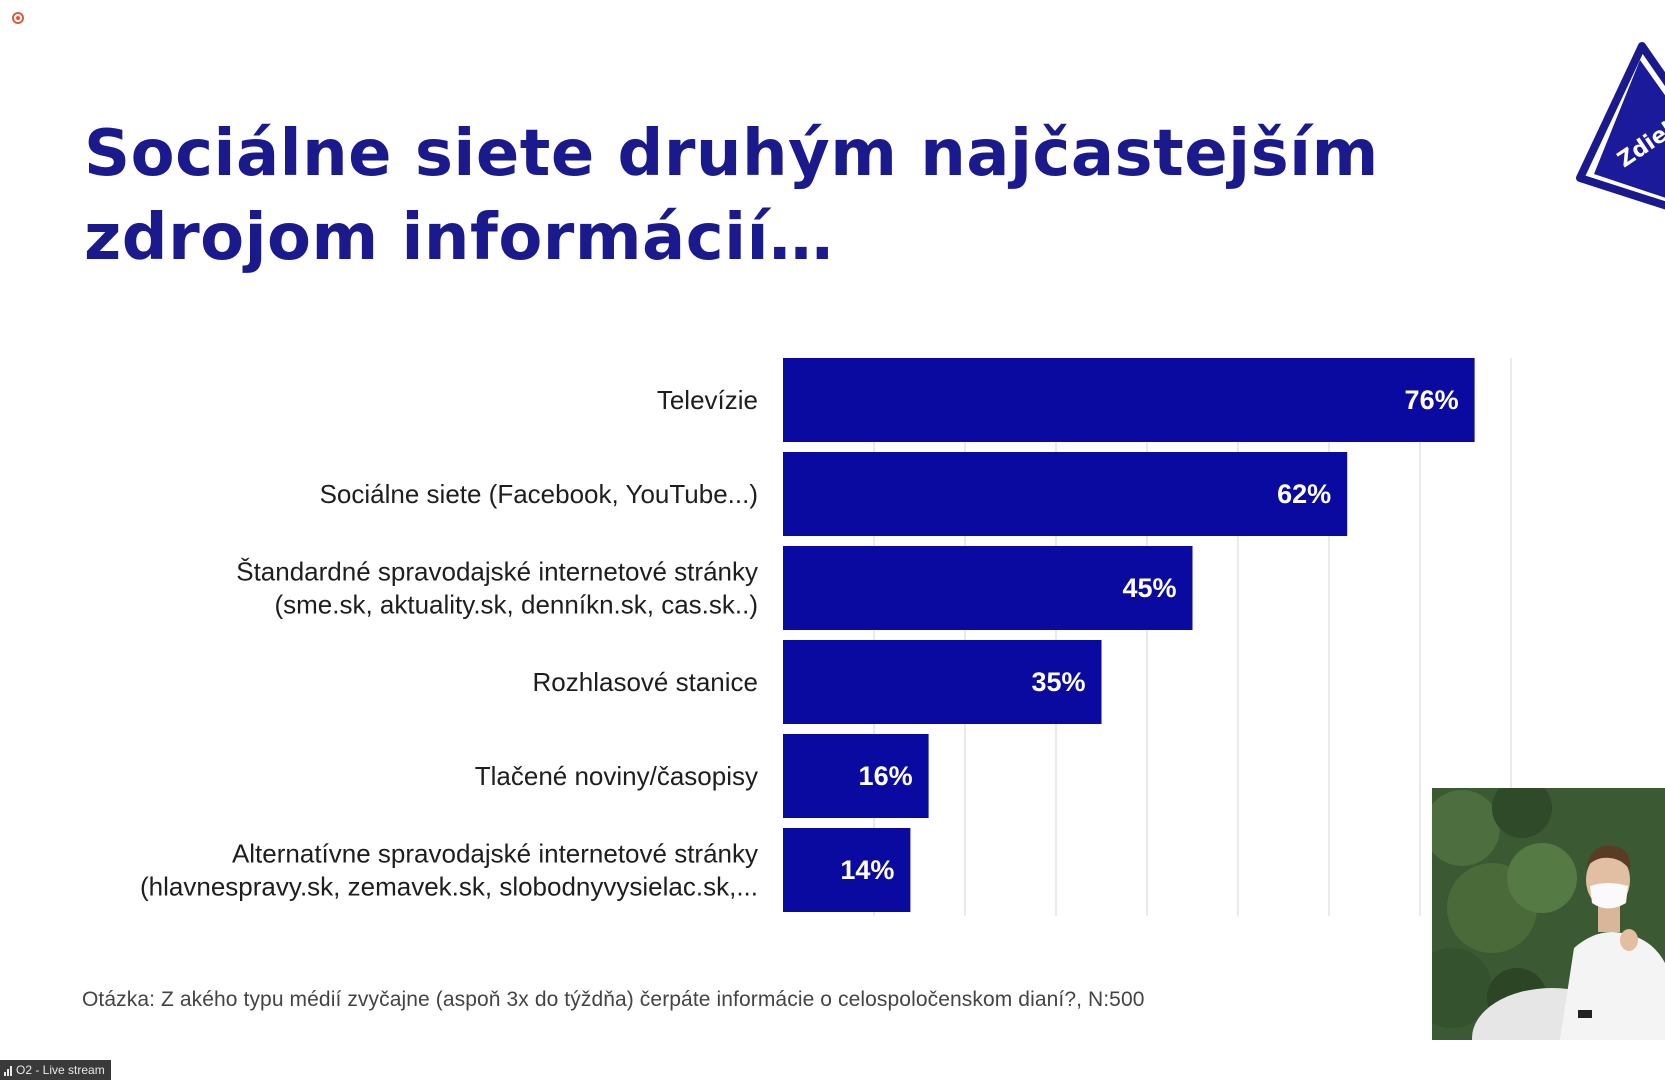  I want to click on chart-data-label: 35%, so click(1058, 682).